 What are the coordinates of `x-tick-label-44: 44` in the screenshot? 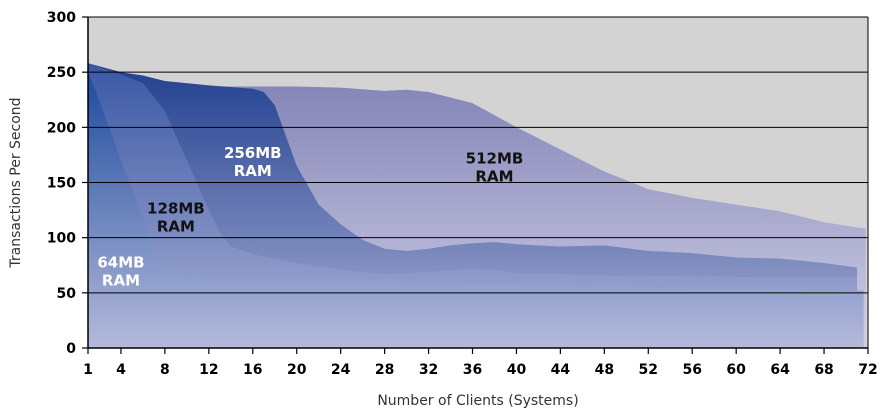 It's located at (561, 370).